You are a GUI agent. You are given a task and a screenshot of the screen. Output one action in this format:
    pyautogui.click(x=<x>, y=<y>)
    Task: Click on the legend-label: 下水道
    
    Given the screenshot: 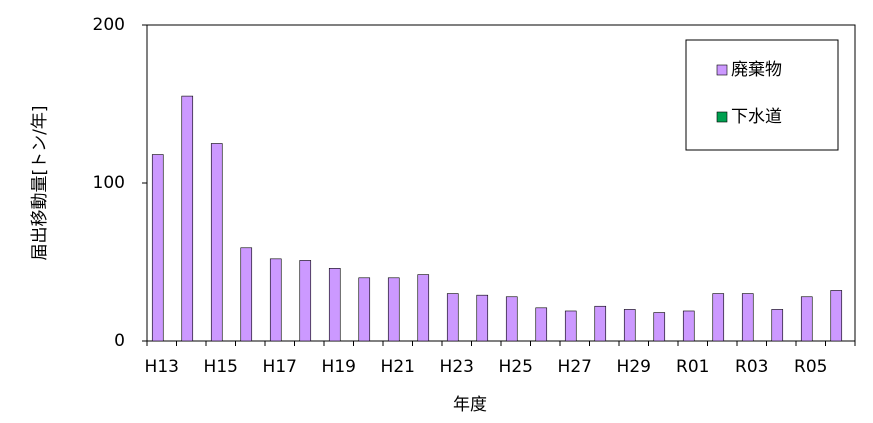 What is the action you would take?
    pyautogui.click(x=756, y=117)
    